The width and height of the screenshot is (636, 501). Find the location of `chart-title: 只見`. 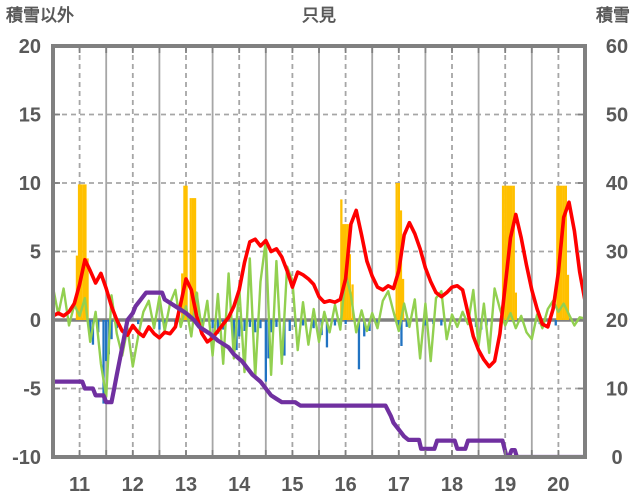

chart-title: 只見 is located at coordinates (319, 15).